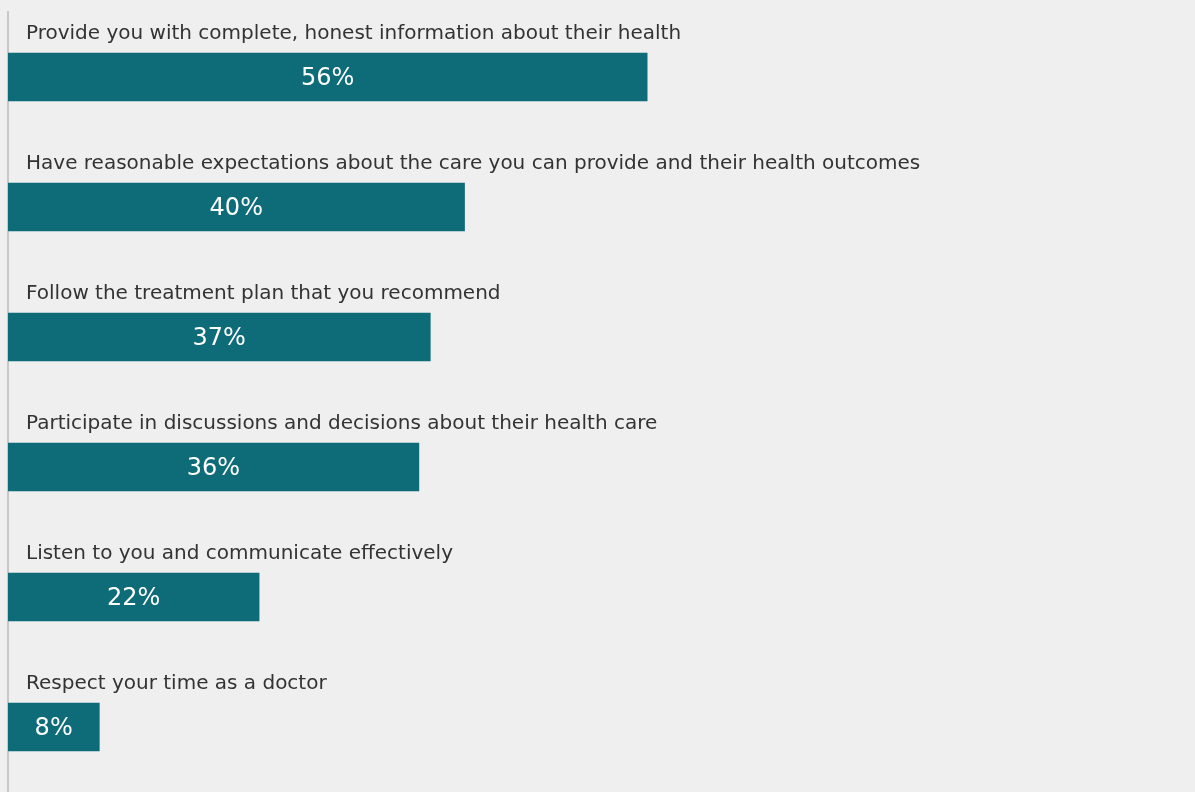  What do you see at coordinates (240, 552) in the screenshot?
I see `y-tick-label: Listen to you and communicate effectively` at bounding box center [240, 552].